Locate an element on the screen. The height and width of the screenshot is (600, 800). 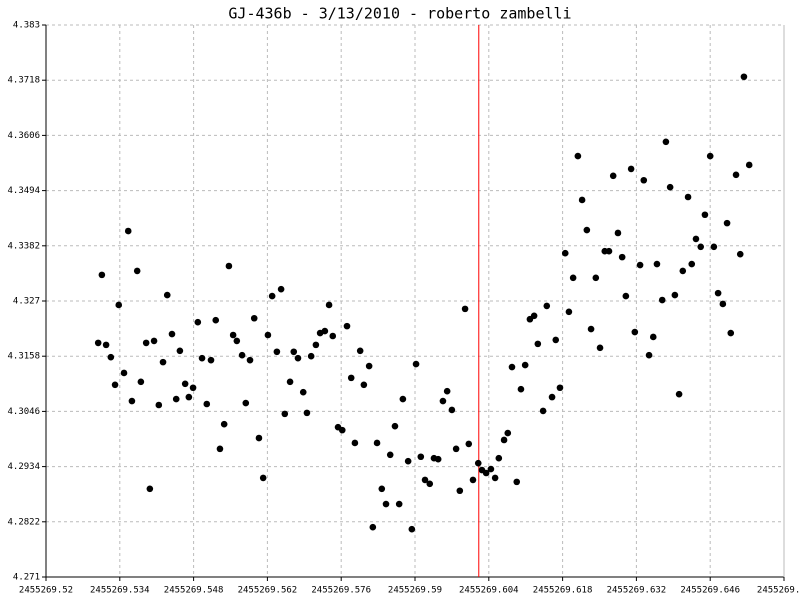
x-tick-label: 2455269.618 is located at coordinates (563, 591).